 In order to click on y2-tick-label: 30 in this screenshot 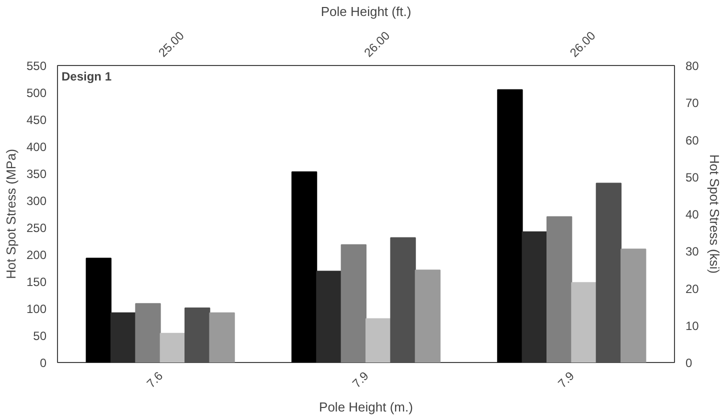, I will do `click(693, 251)`.